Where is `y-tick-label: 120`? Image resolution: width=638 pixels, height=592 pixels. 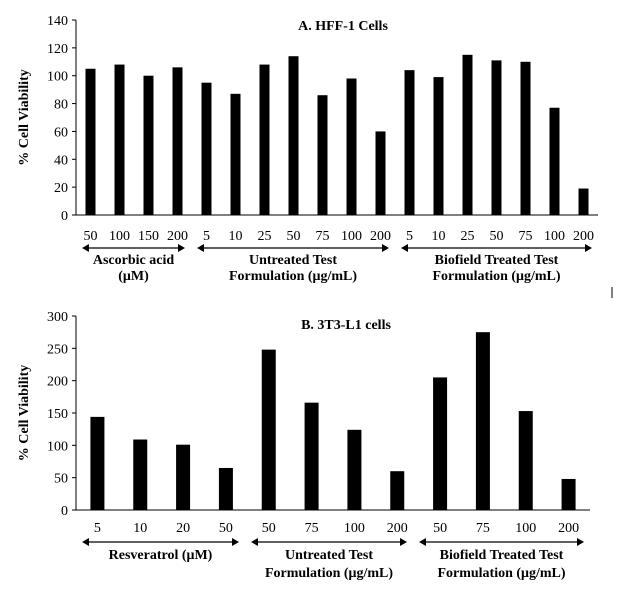
y-tick-label: 120 is located at coordinates (57, 49).